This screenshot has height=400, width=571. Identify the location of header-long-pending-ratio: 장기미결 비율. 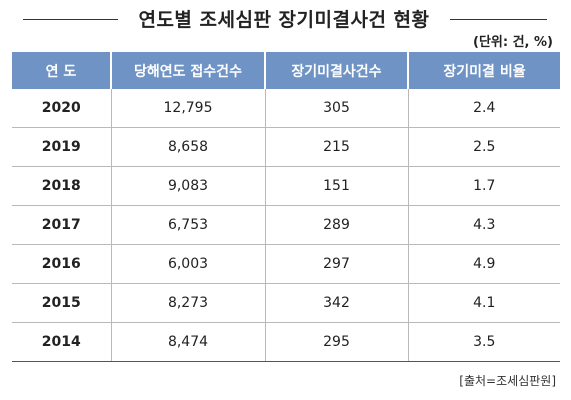
(483, 70).